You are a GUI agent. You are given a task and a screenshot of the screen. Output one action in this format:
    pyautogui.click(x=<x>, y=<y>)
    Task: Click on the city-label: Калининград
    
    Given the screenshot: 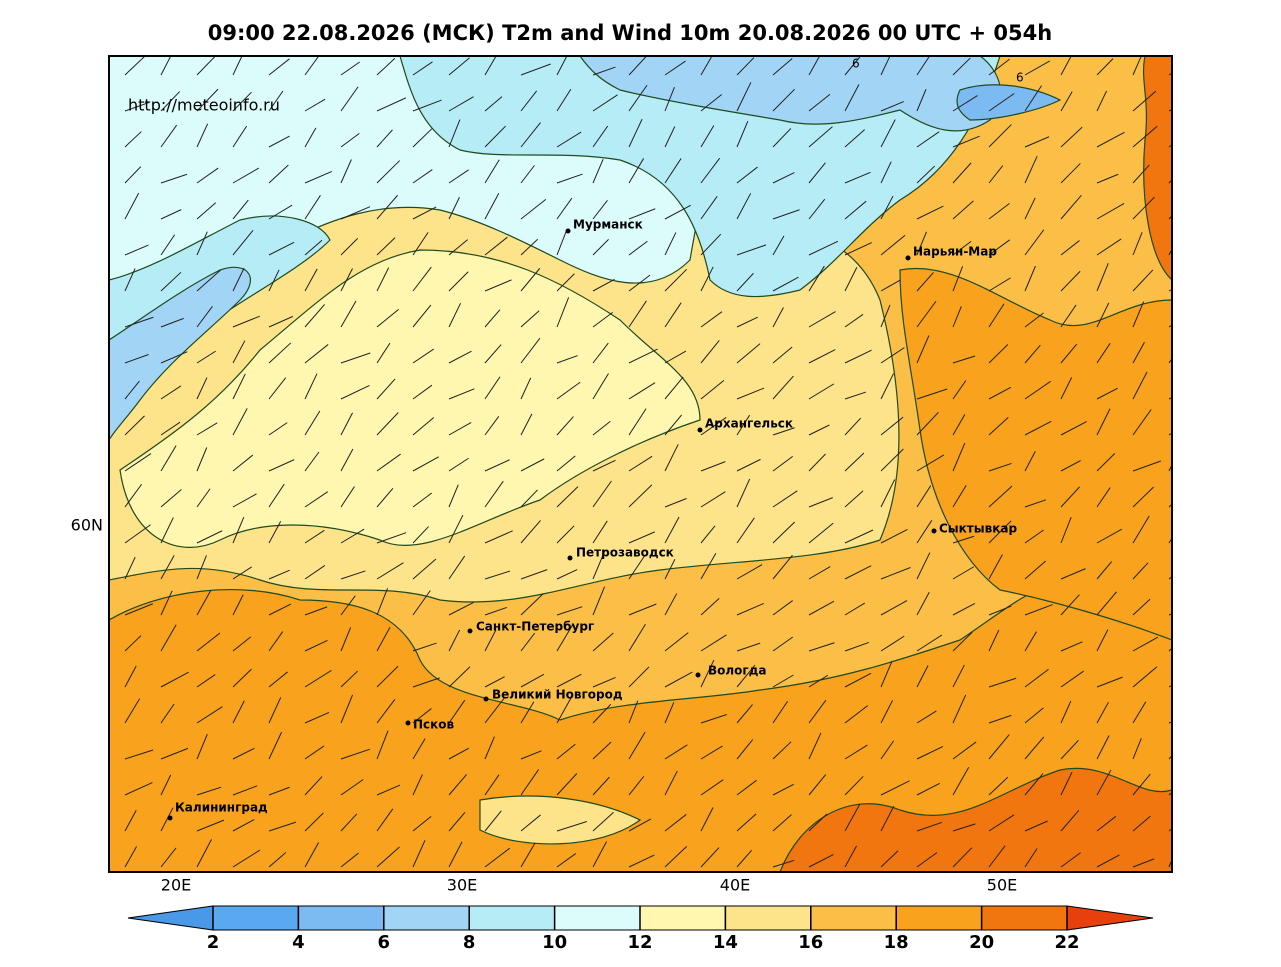 What is the action you would take?
    pyautogui.click(x=221, y=808)
    